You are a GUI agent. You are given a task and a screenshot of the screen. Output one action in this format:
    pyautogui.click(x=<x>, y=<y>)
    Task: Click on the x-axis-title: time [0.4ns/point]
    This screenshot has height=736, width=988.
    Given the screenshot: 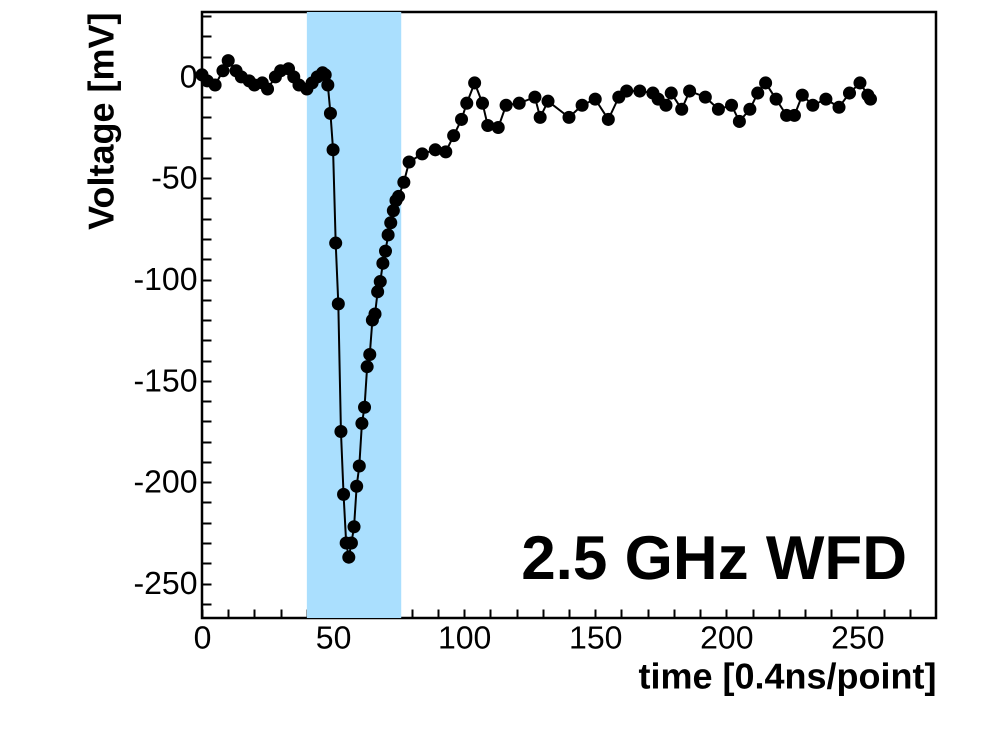 What is the action you would take?
    pyautogui.click(x=787, y=676)
    